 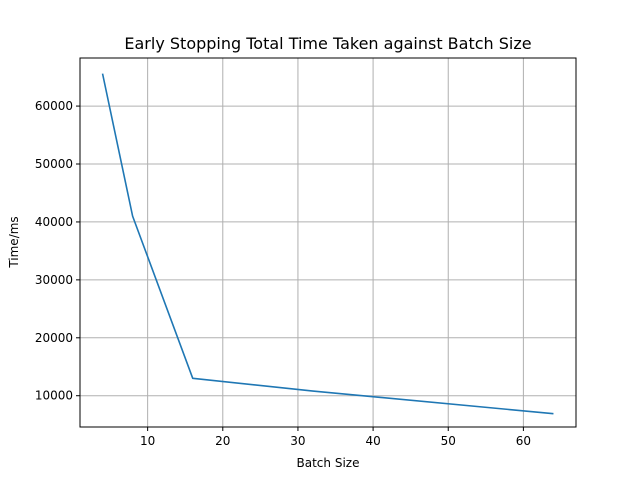 I want to click on y-tick-label: 20000, so click(x=54, y=338).